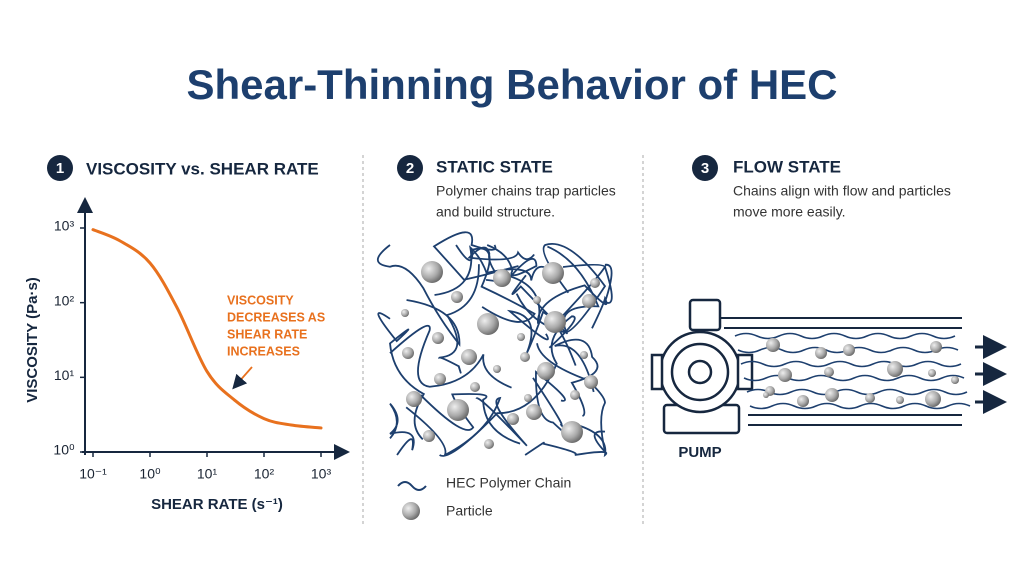 The image size is (1024, 576). Describe the element at coordinates (202, 168) in the screenshot. I see `panel-title: VISCOSITY vs. SHEAR RATE` at that location.